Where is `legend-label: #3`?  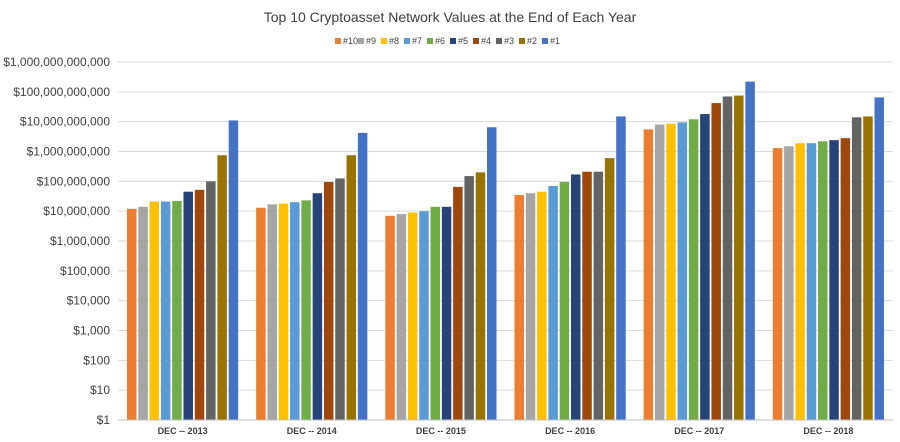 legend-label: #3 is located at coordinates (509, 41).